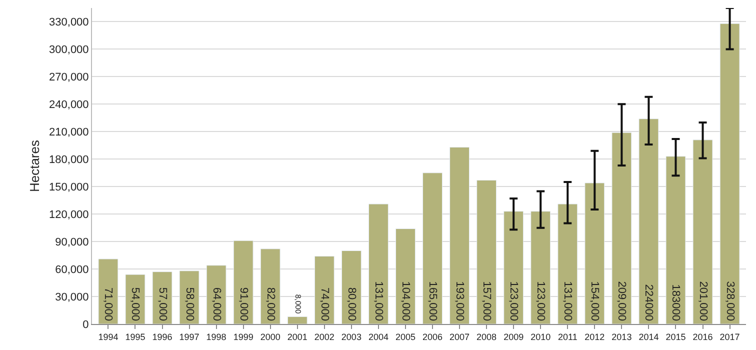  What do you see at coordinates (216, 337) in the screenshot?
I see `x-tick-label: 1998` at bounding box center [216, 337].